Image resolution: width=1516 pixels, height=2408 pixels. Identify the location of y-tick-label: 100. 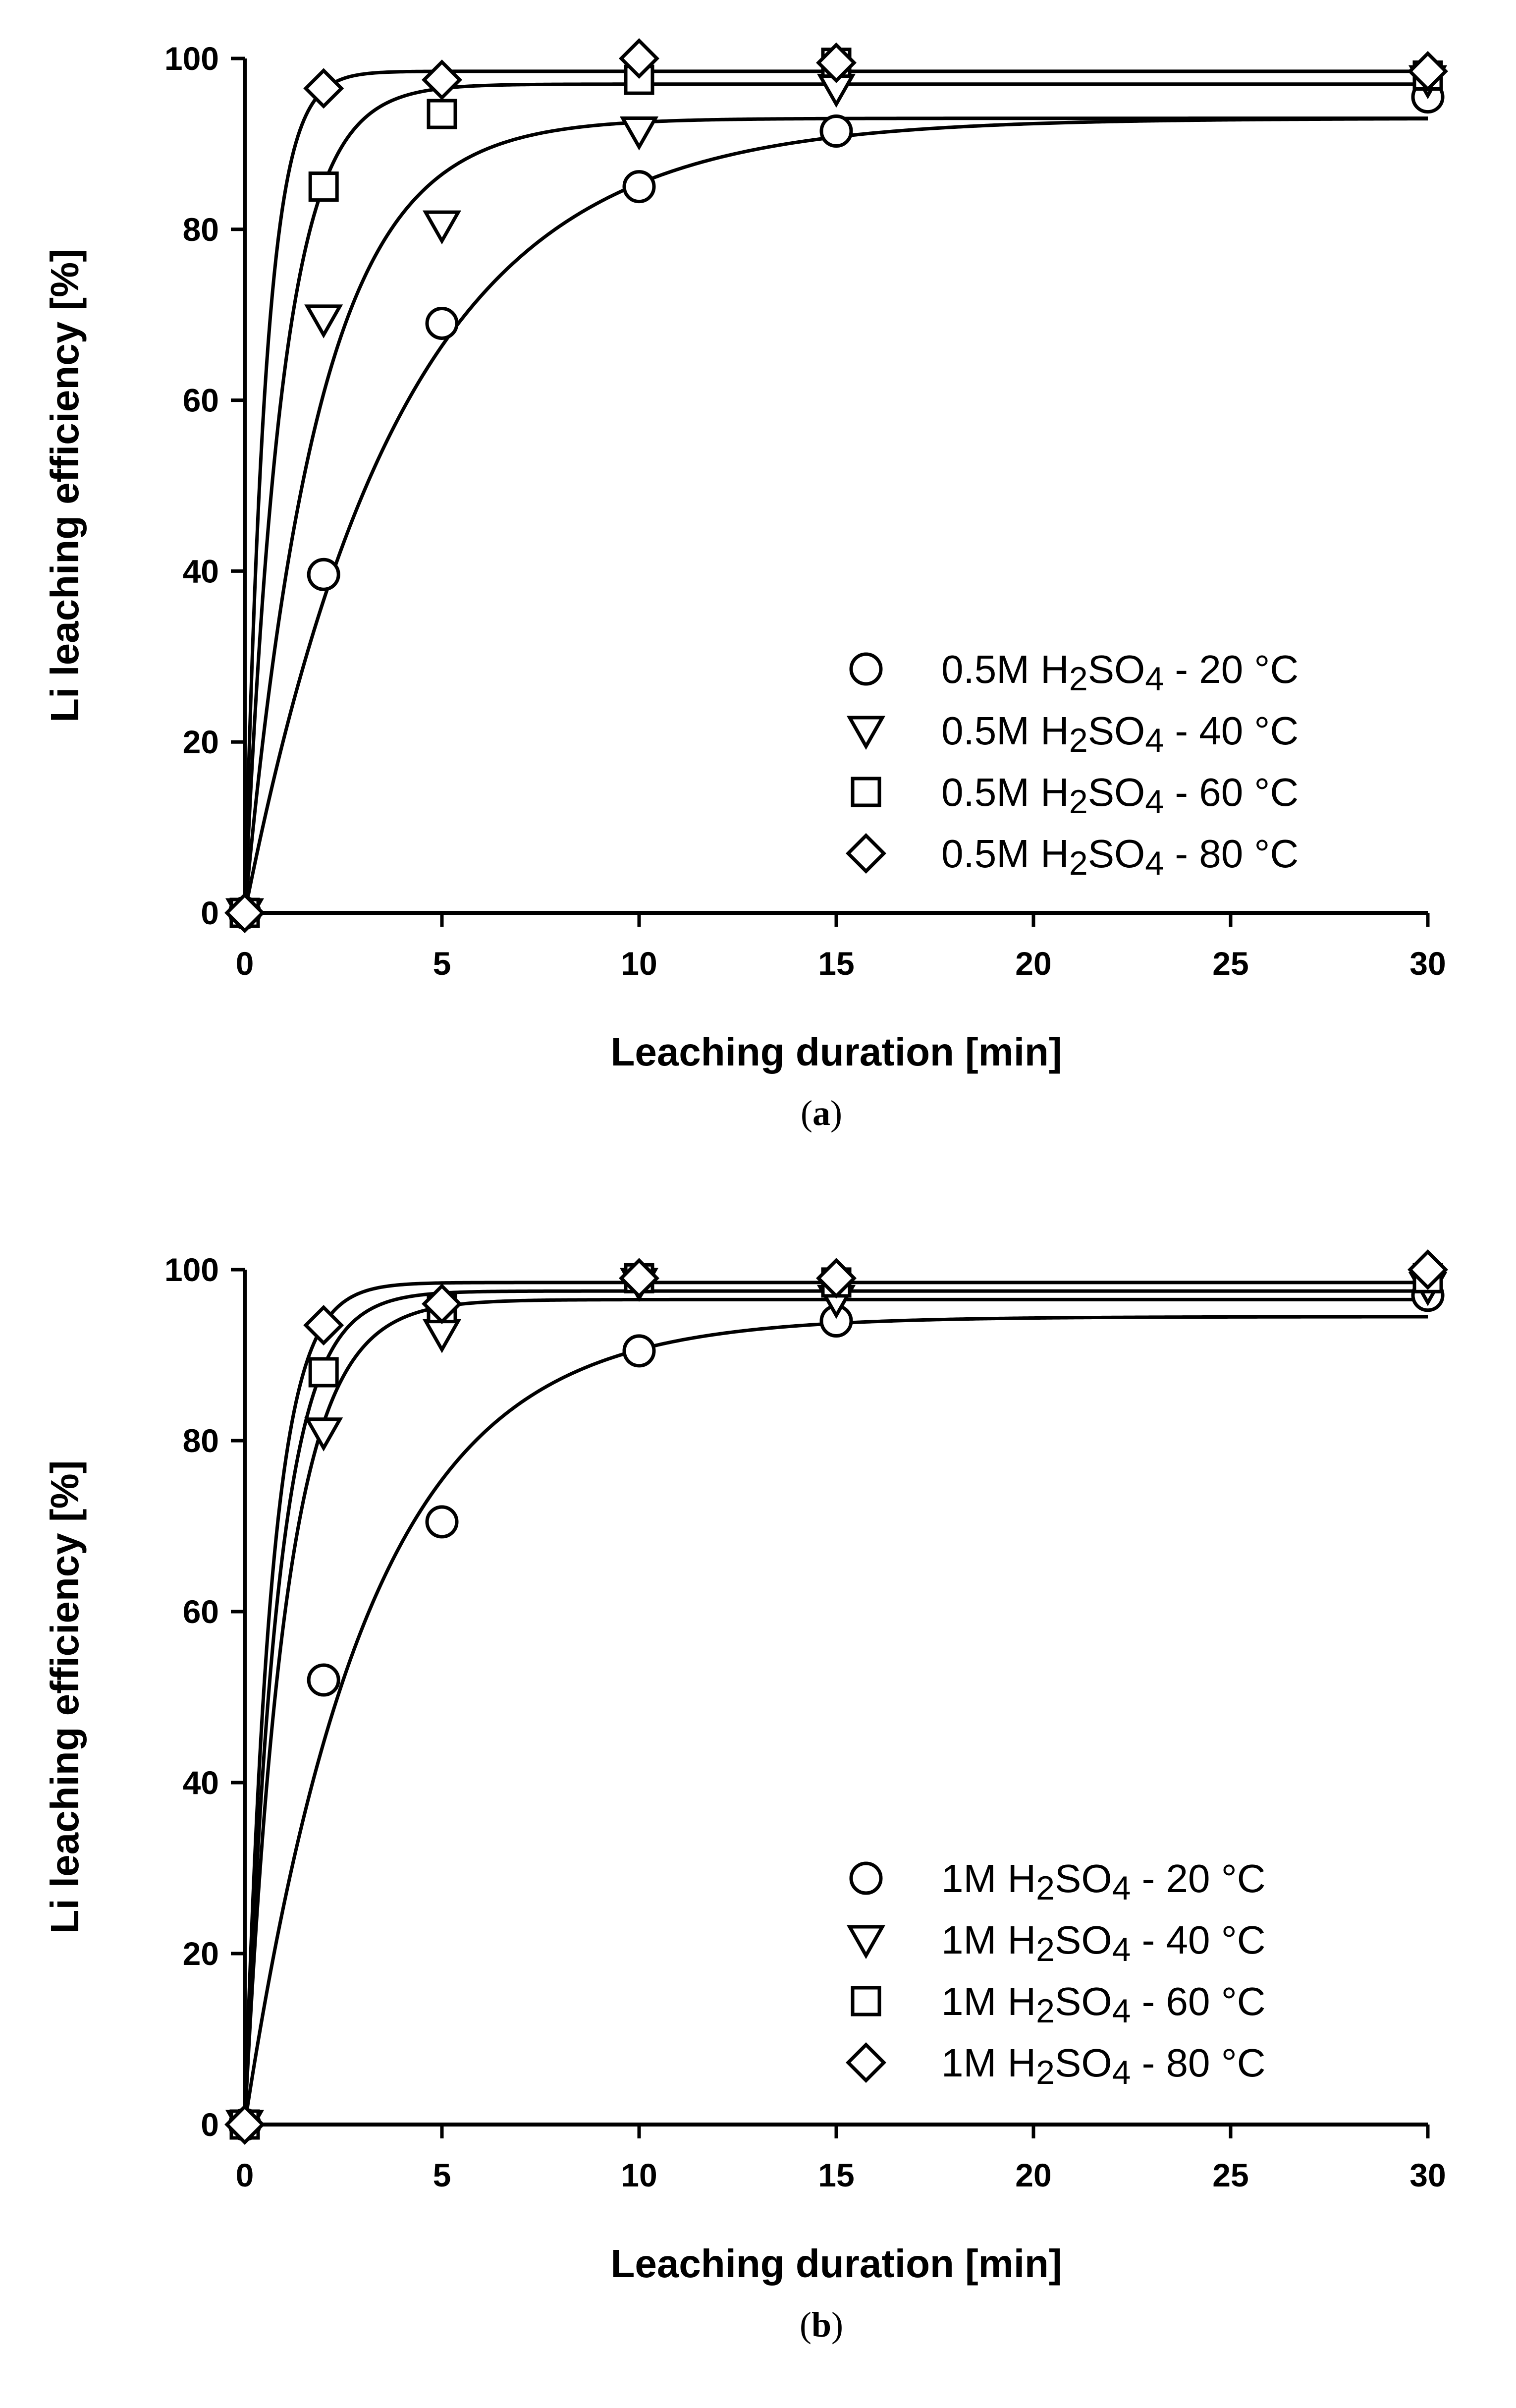
(191, 1269).